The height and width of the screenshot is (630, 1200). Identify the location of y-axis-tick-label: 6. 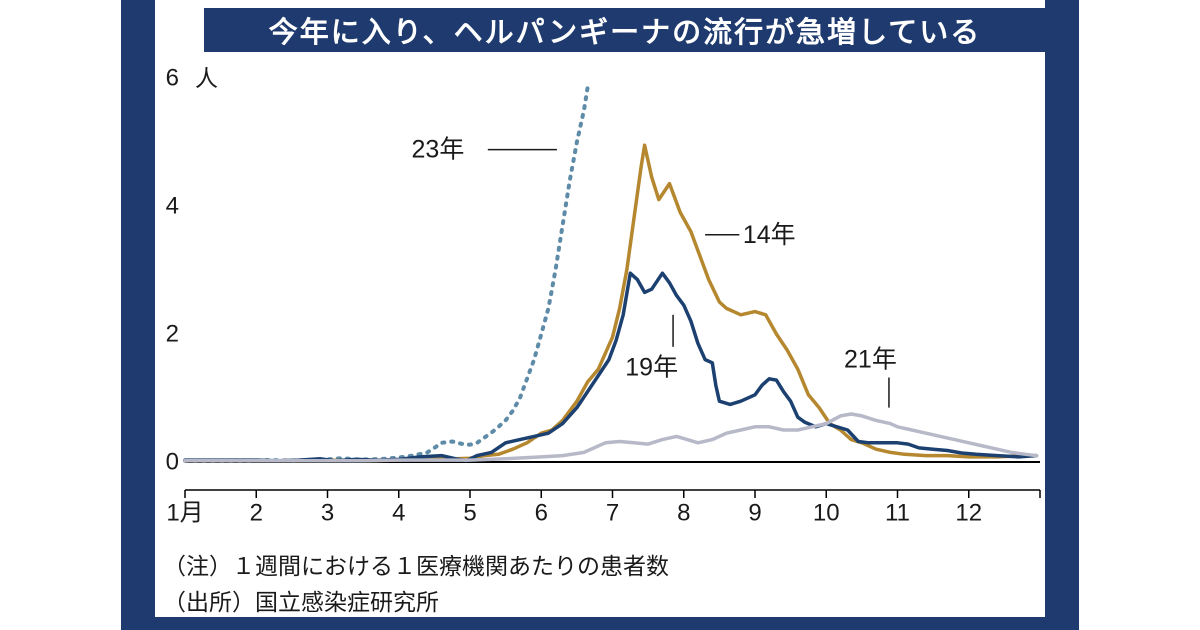
(172, 78).